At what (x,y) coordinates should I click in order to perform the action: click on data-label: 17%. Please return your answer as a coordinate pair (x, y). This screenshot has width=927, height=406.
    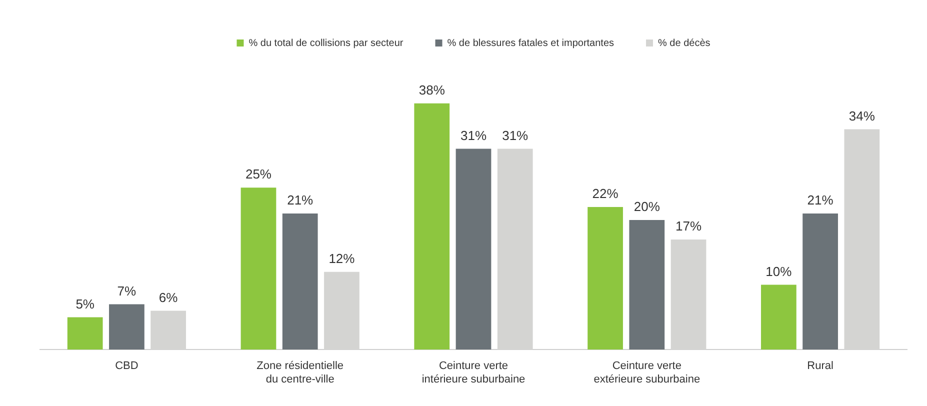
    Looking at the image, I should click on (689, 226).